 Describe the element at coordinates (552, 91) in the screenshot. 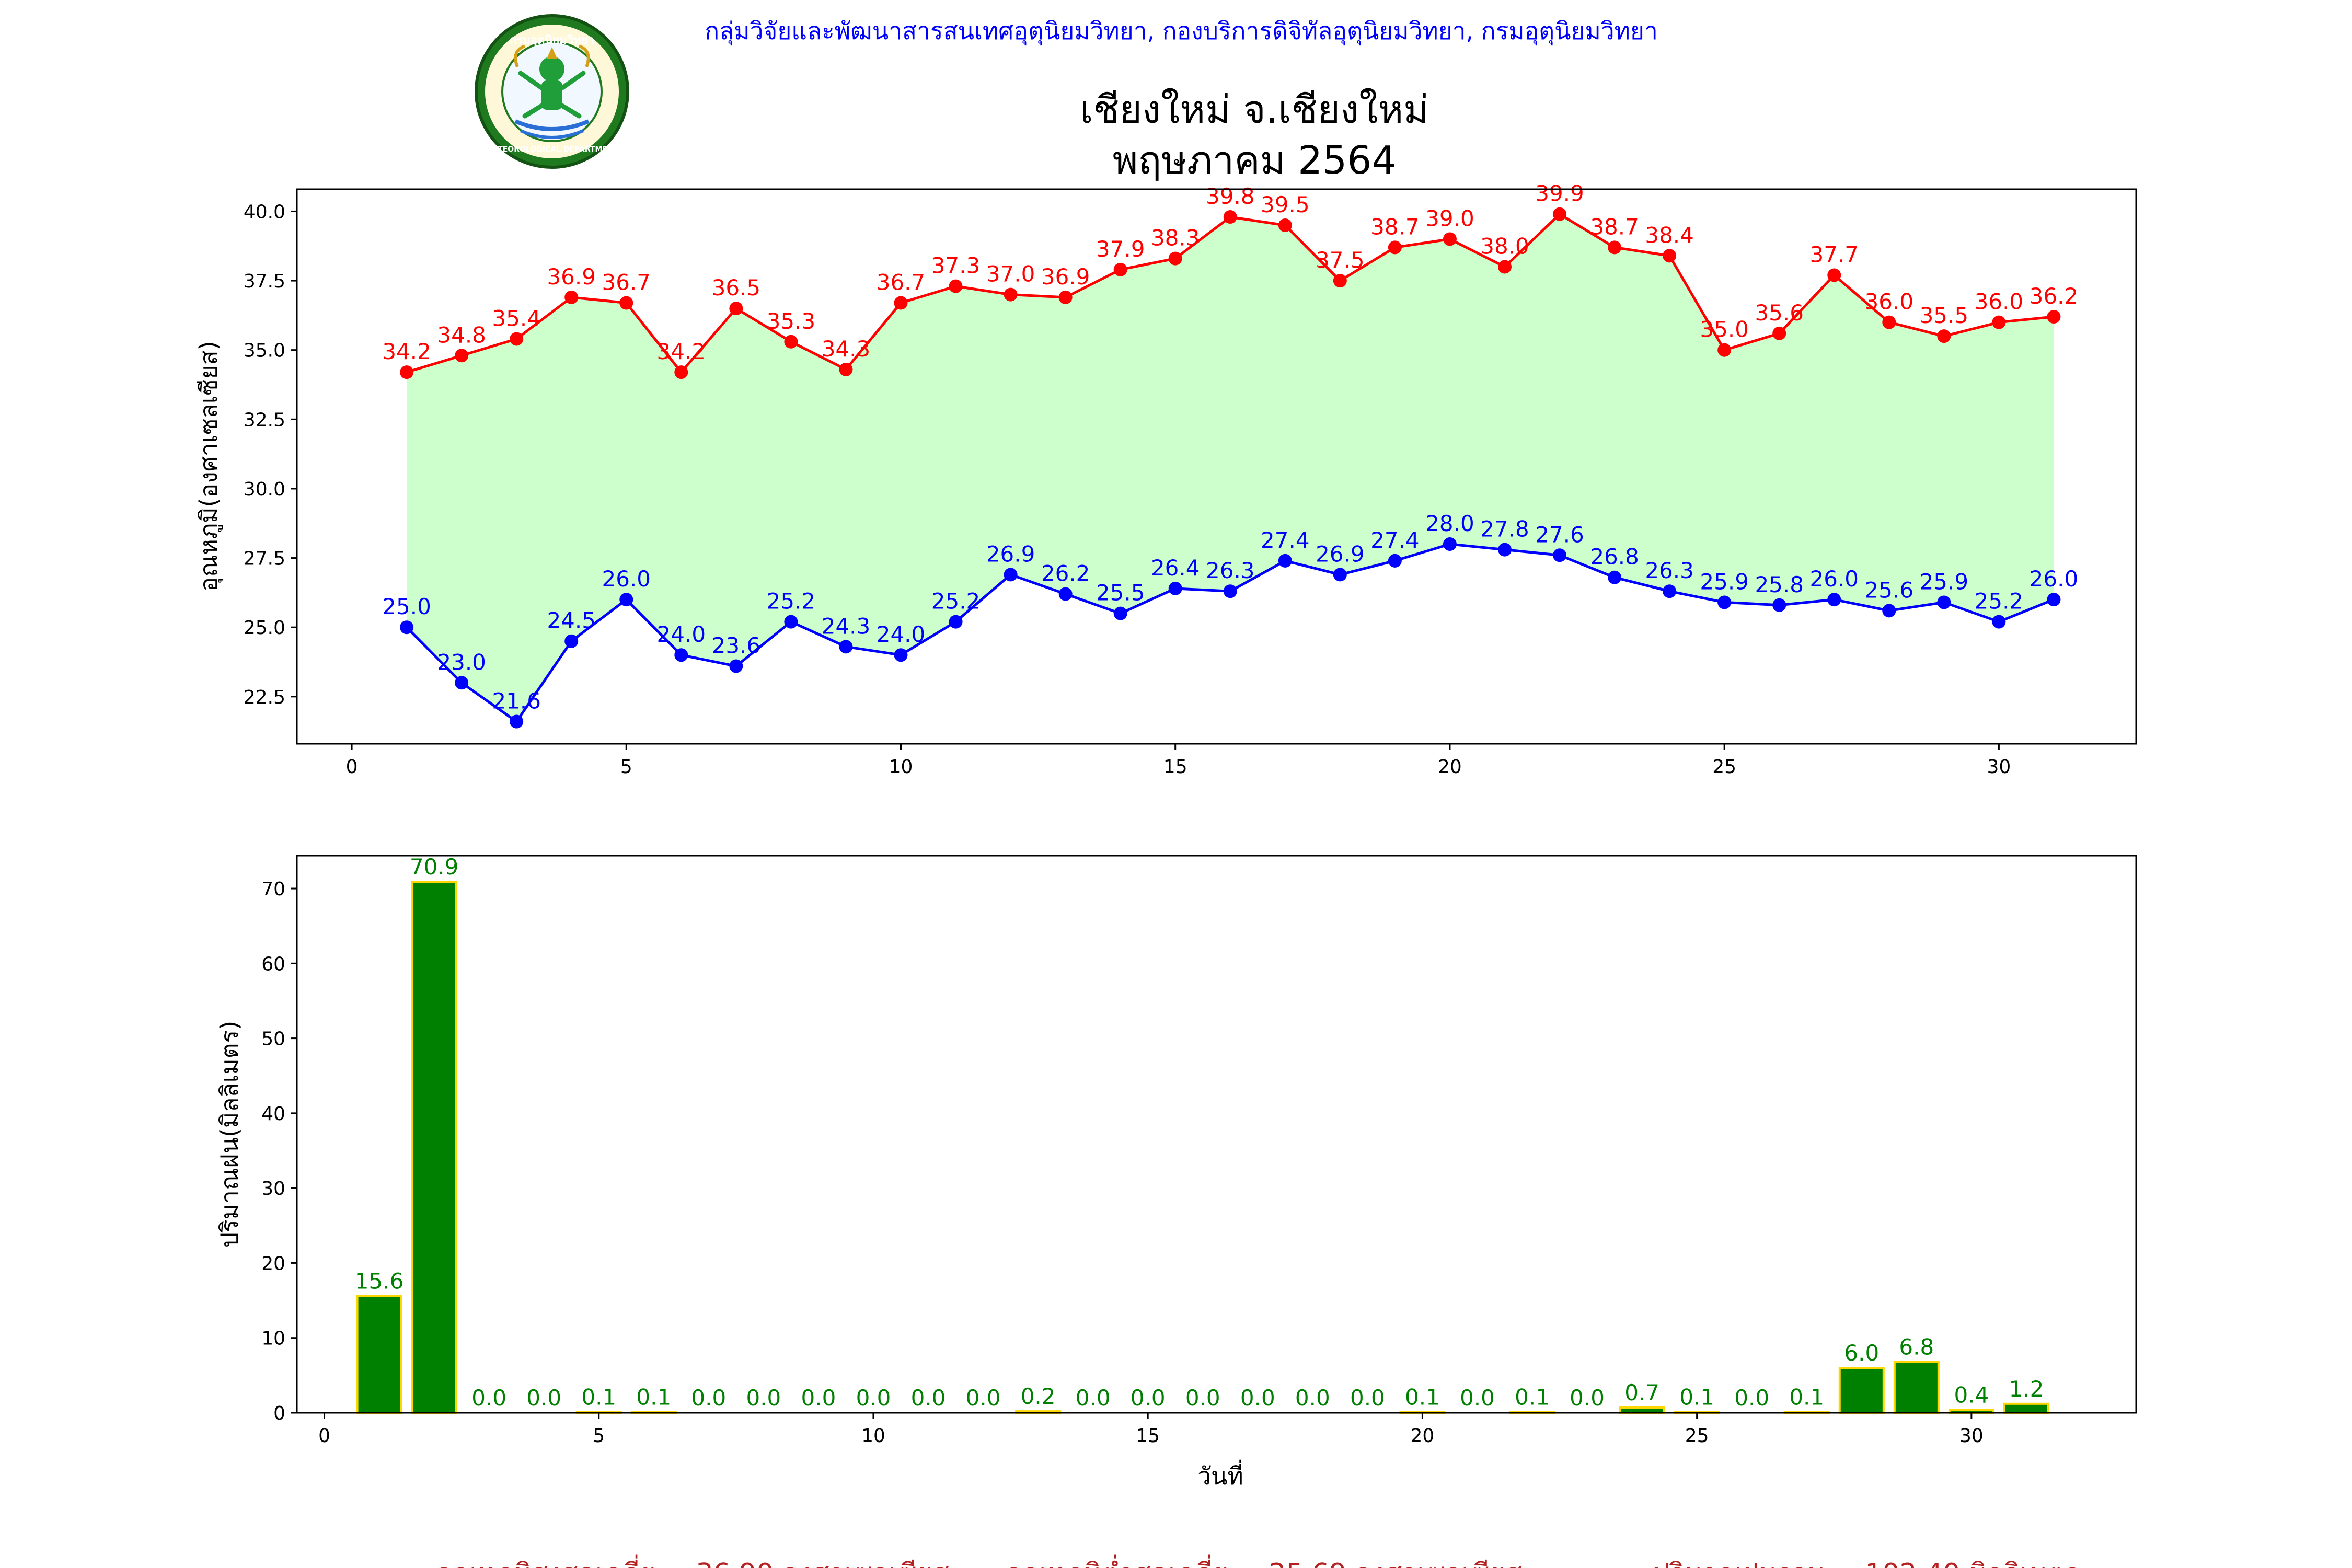

I see `meteorological-department-seal-icon` at that location.